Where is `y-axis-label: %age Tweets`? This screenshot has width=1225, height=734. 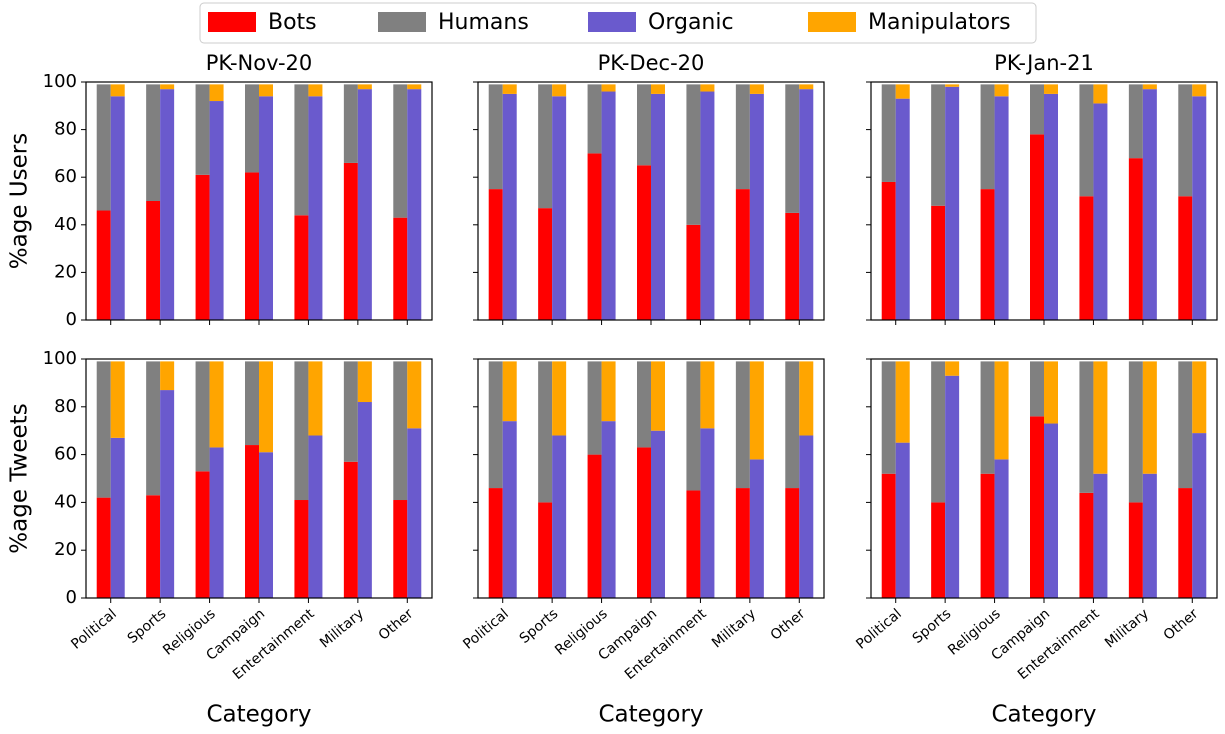
y-axis-label: %age Tweets is located at coordinates (20, 478).